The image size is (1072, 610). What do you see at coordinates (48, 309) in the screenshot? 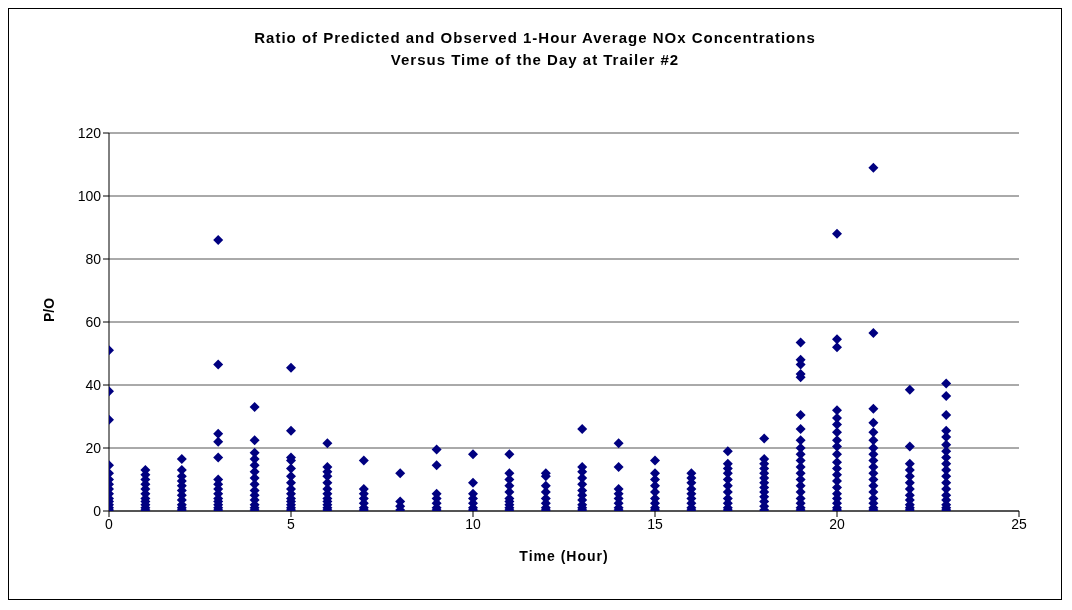
I see `y-axis-title: P/O` at bounding box center [48, 309].